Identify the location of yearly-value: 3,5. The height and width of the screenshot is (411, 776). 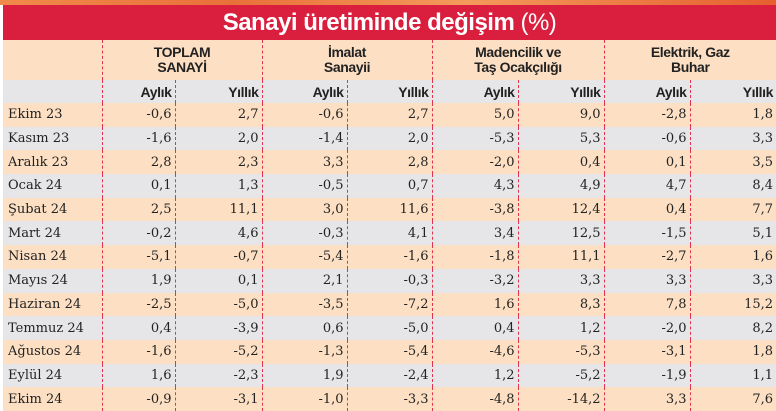
(732, 162).